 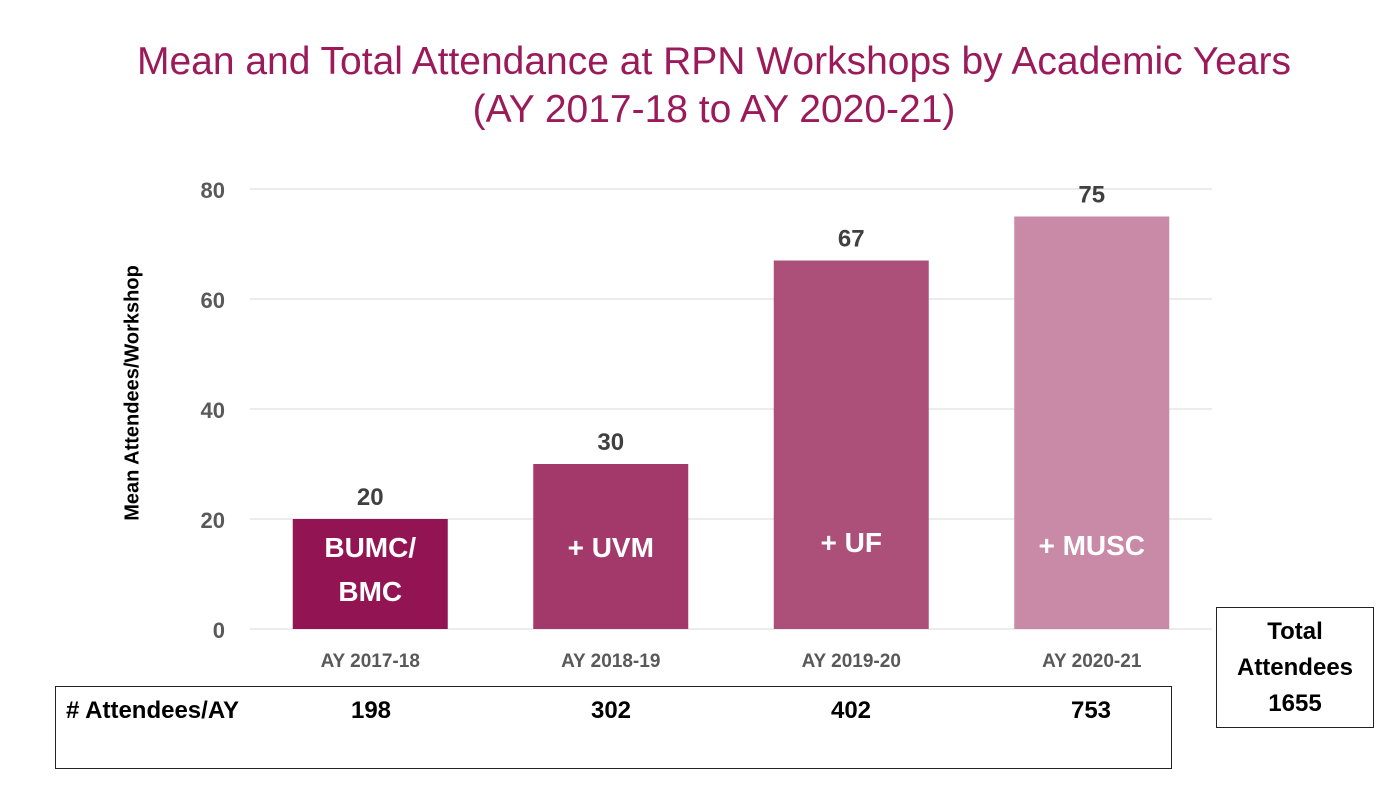 I want to click on bar-annotation-line: + UF, so click(x=851, y=542).